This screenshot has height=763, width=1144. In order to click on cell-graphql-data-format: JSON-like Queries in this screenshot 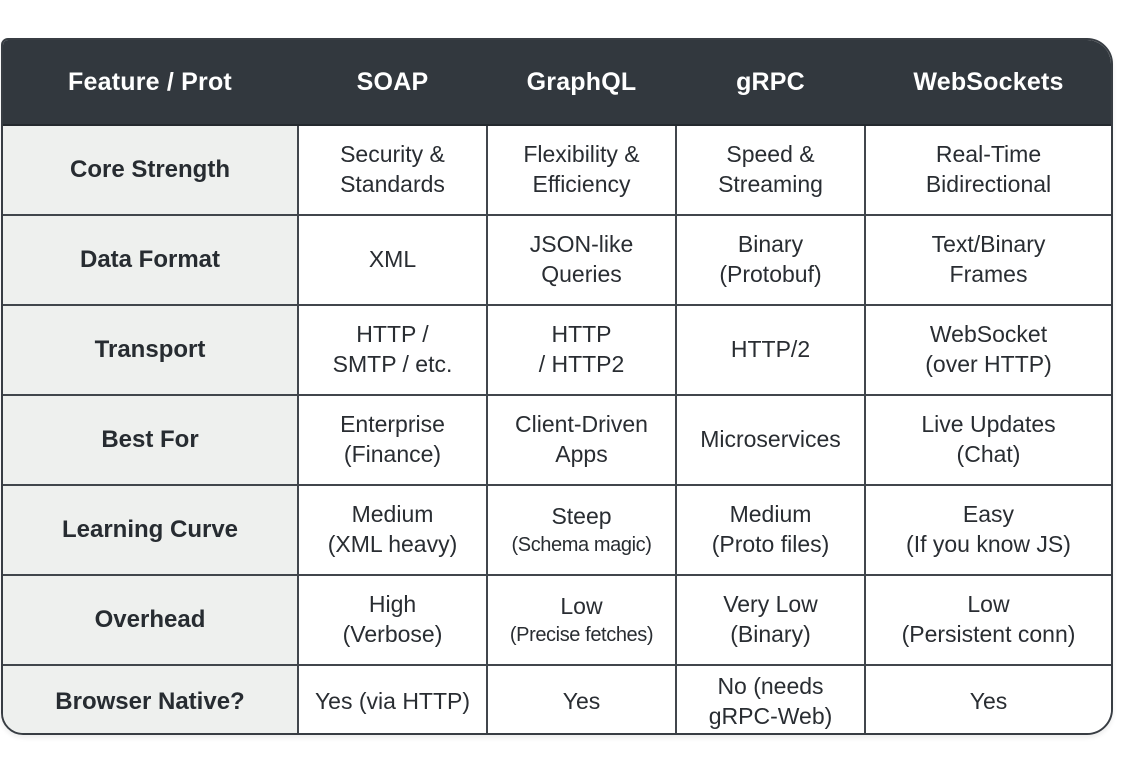, I will do `click(581, 260)`.